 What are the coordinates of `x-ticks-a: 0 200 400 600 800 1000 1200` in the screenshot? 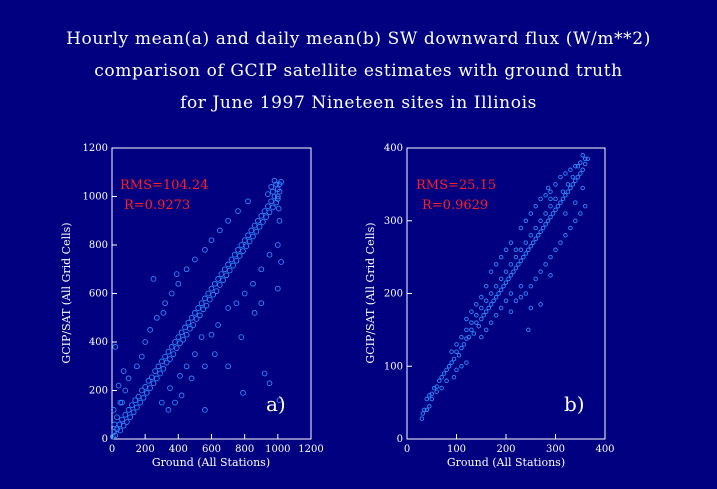 It's located at (216, 444).